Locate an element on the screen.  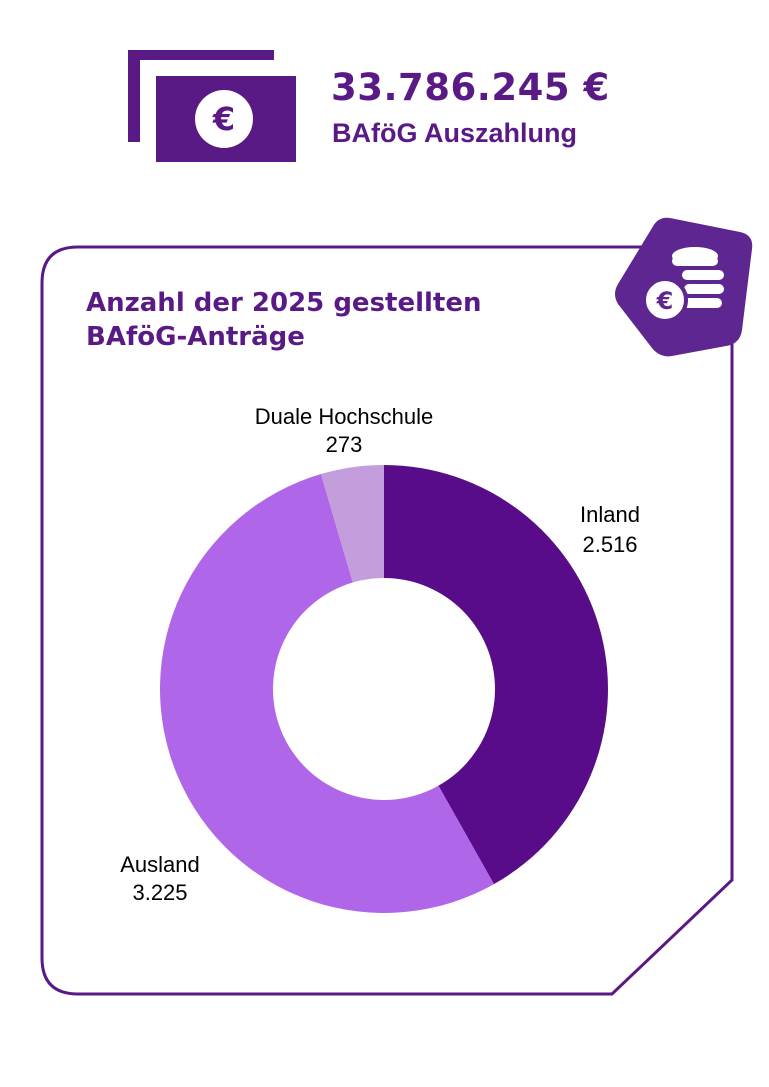
slice-label-duale-name: Duale Hochschule is located at coordinates (344, 416).